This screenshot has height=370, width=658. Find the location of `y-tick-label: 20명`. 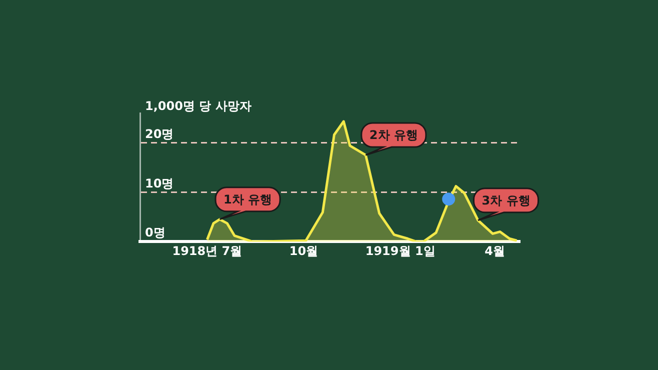

y-tick-label: 20명 is located at coordinates (159, 133).